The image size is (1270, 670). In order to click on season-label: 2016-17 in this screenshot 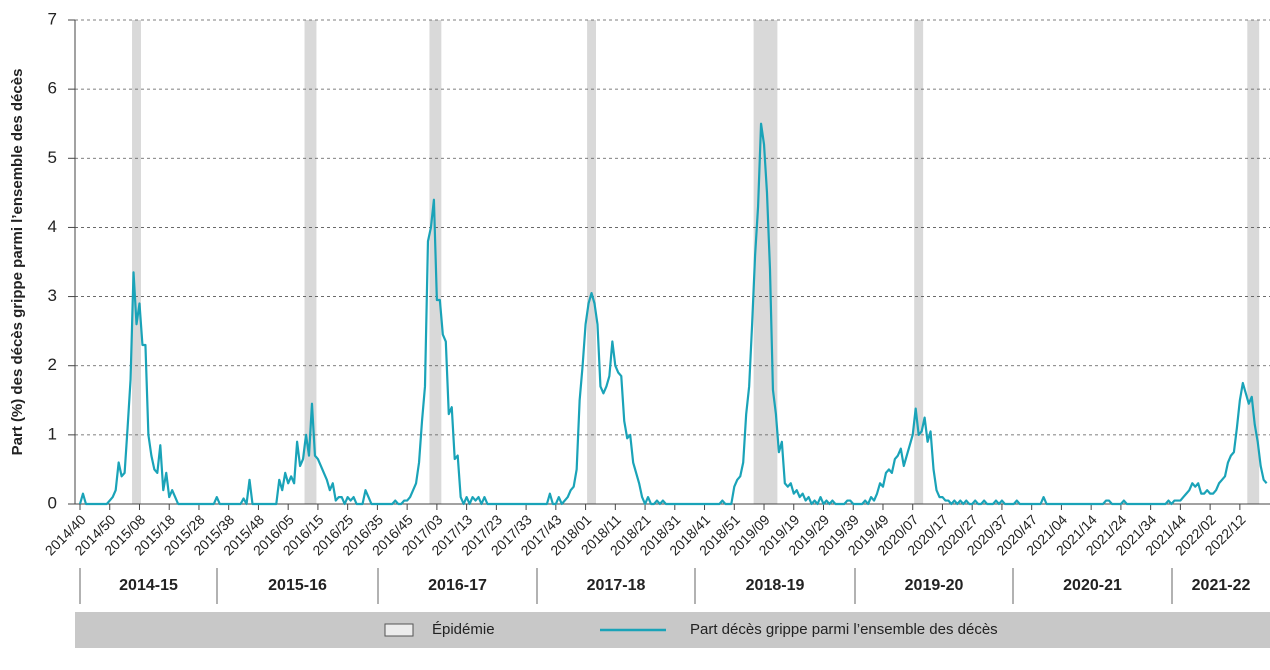, I will do `click(457, 585)`.